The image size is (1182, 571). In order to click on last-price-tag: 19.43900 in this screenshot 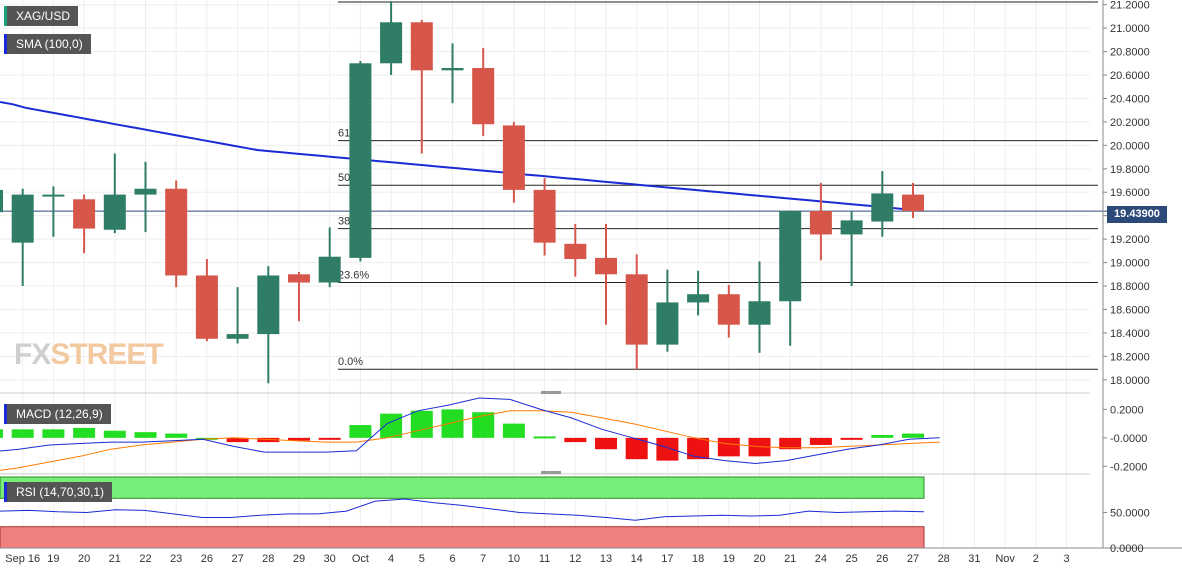, I will do `click(1137, 214)`.